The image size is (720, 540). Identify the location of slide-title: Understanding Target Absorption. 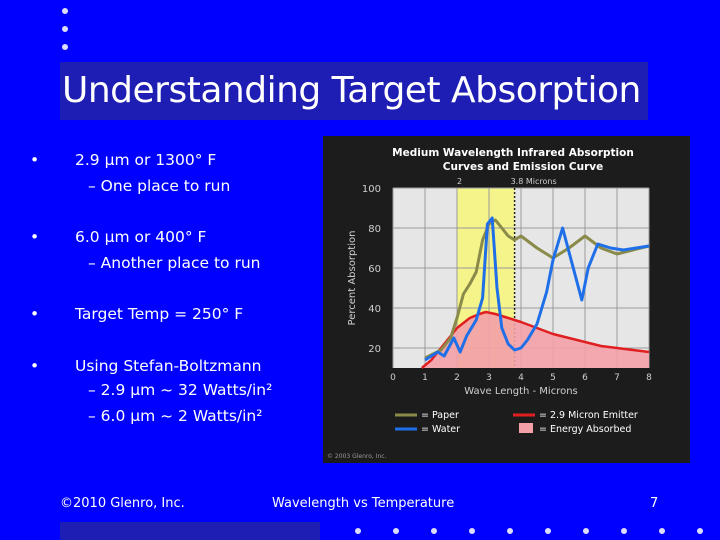
(351, 90).